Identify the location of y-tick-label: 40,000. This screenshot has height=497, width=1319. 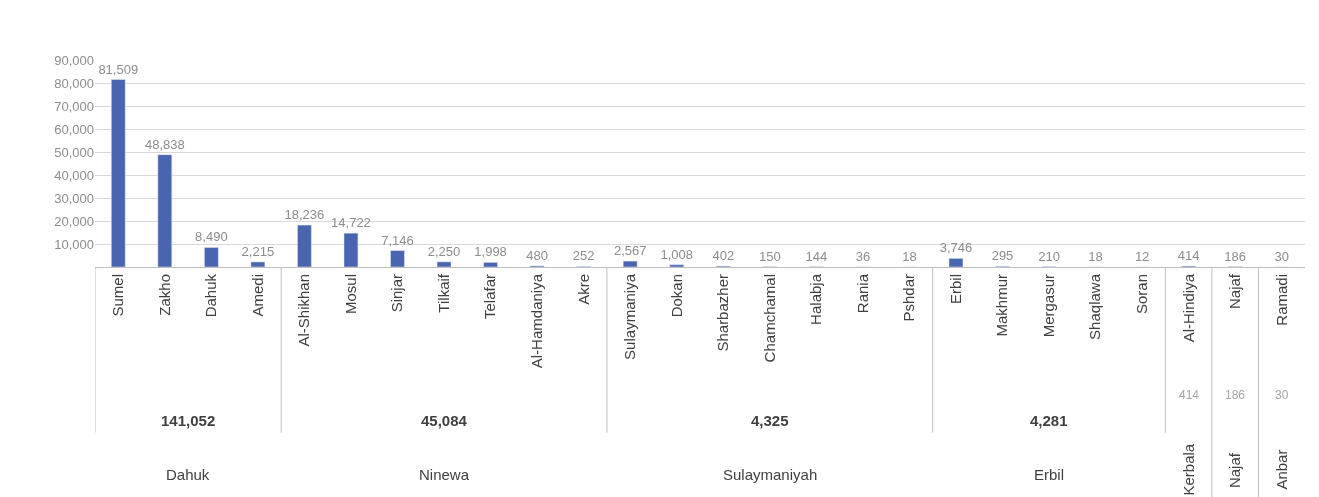
(74, 175).